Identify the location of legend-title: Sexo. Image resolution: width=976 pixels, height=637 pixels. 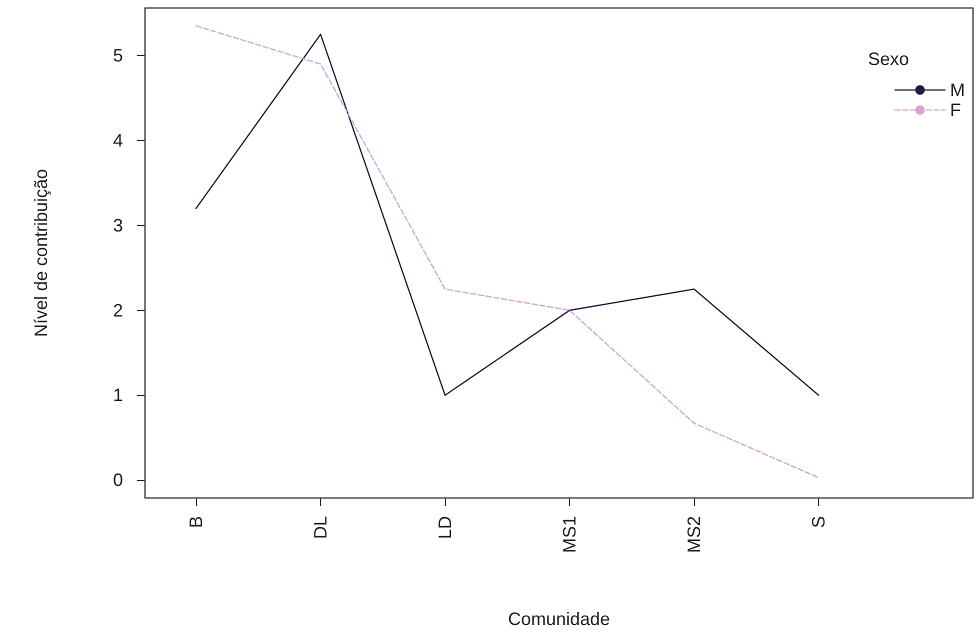
(889, 59).